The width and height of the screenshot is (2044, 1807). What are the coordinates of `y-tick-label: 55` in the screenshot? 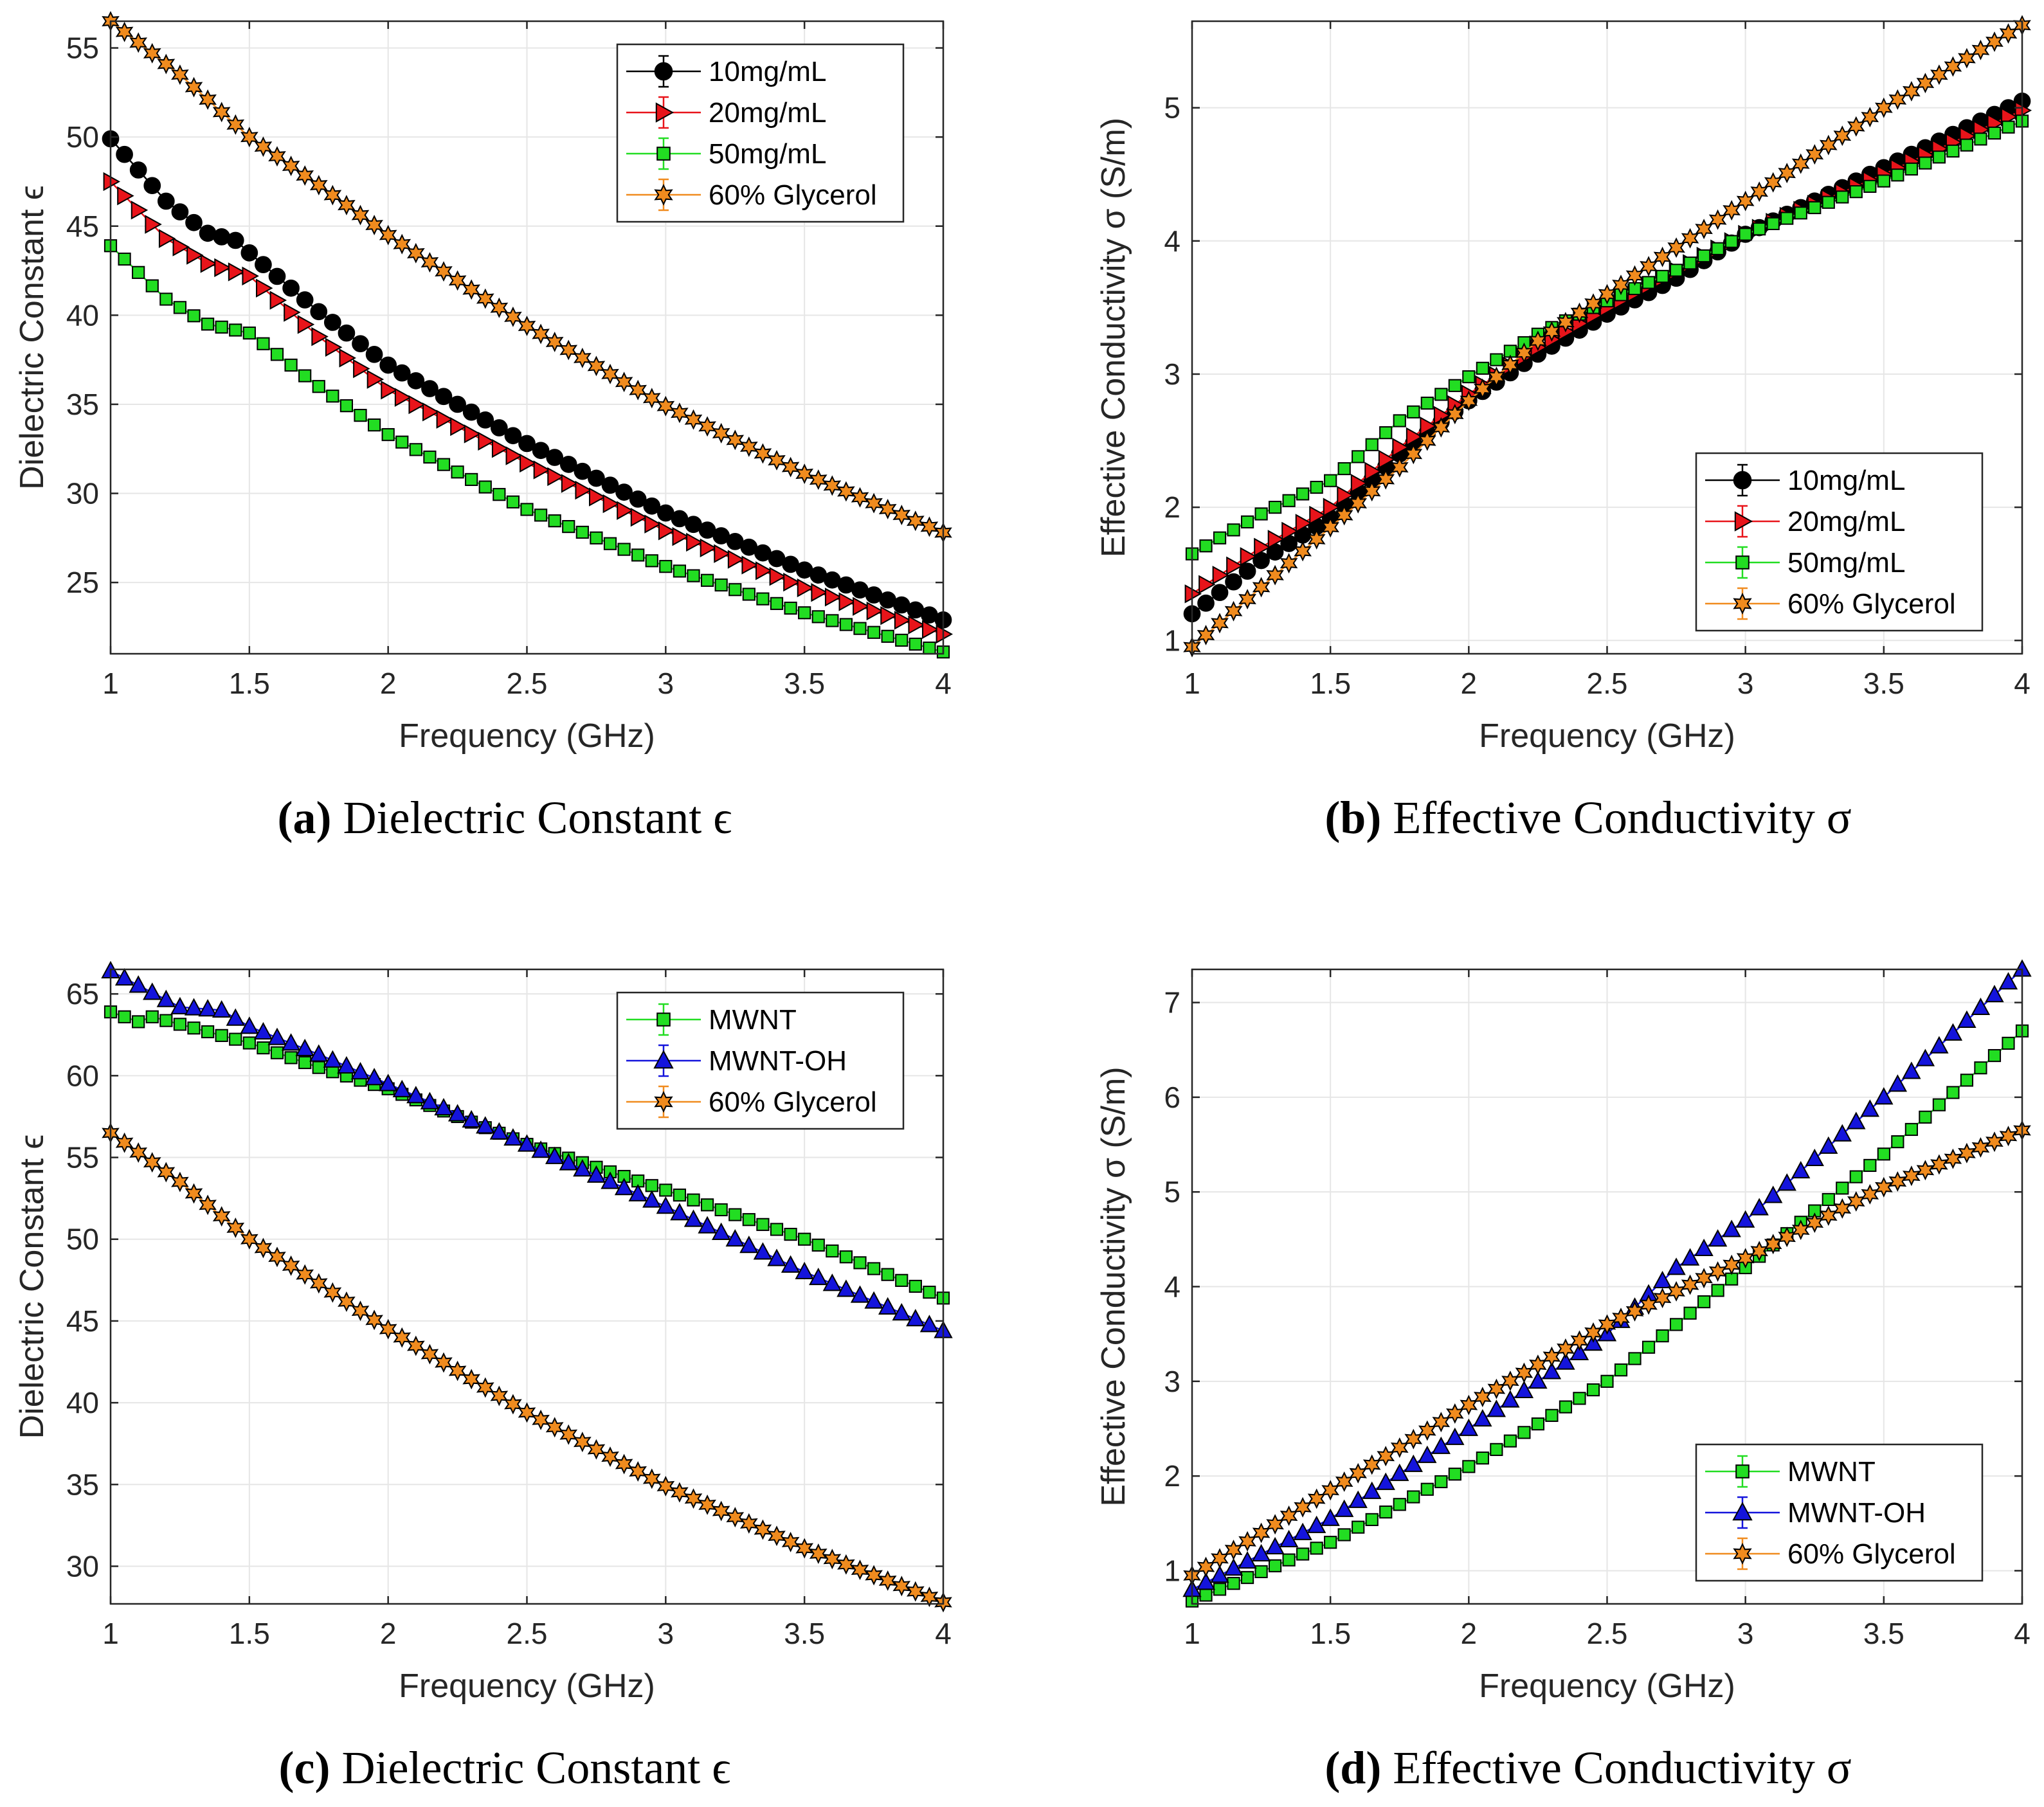 It's located at (82, 48).